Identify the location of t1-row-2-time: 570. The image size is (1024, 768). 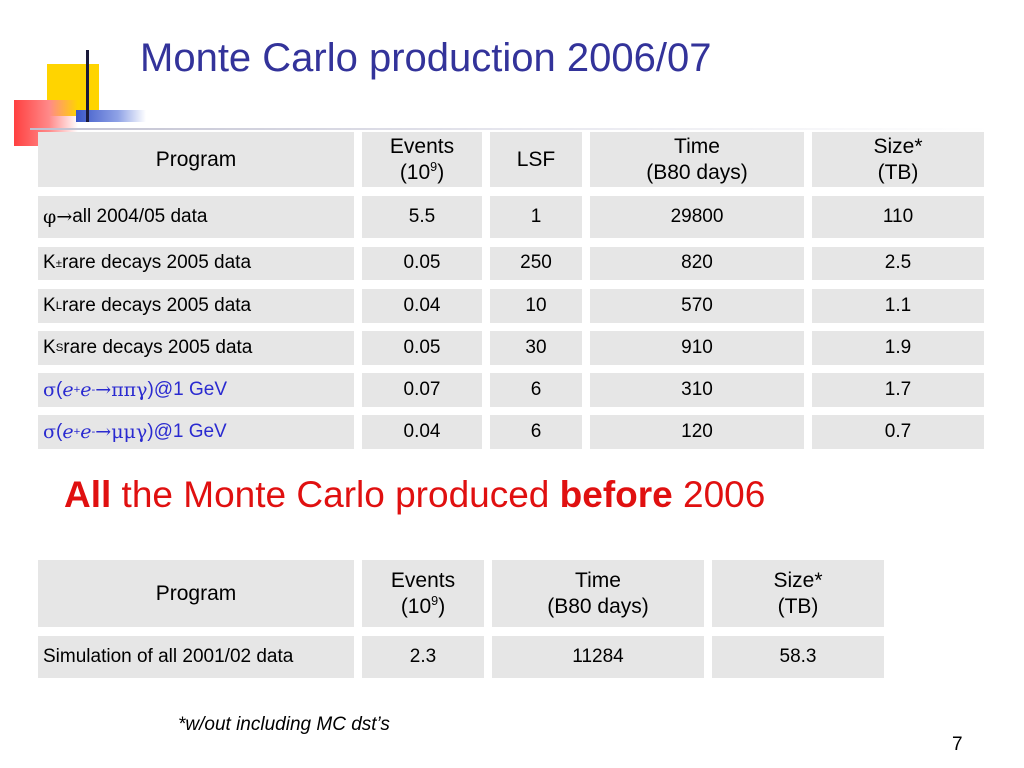
(697, 306).